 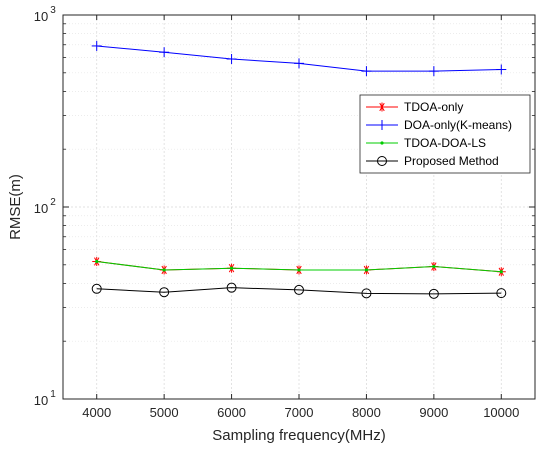 I want to click on series-doa-only-k-means-, so click(x=299, y=58).